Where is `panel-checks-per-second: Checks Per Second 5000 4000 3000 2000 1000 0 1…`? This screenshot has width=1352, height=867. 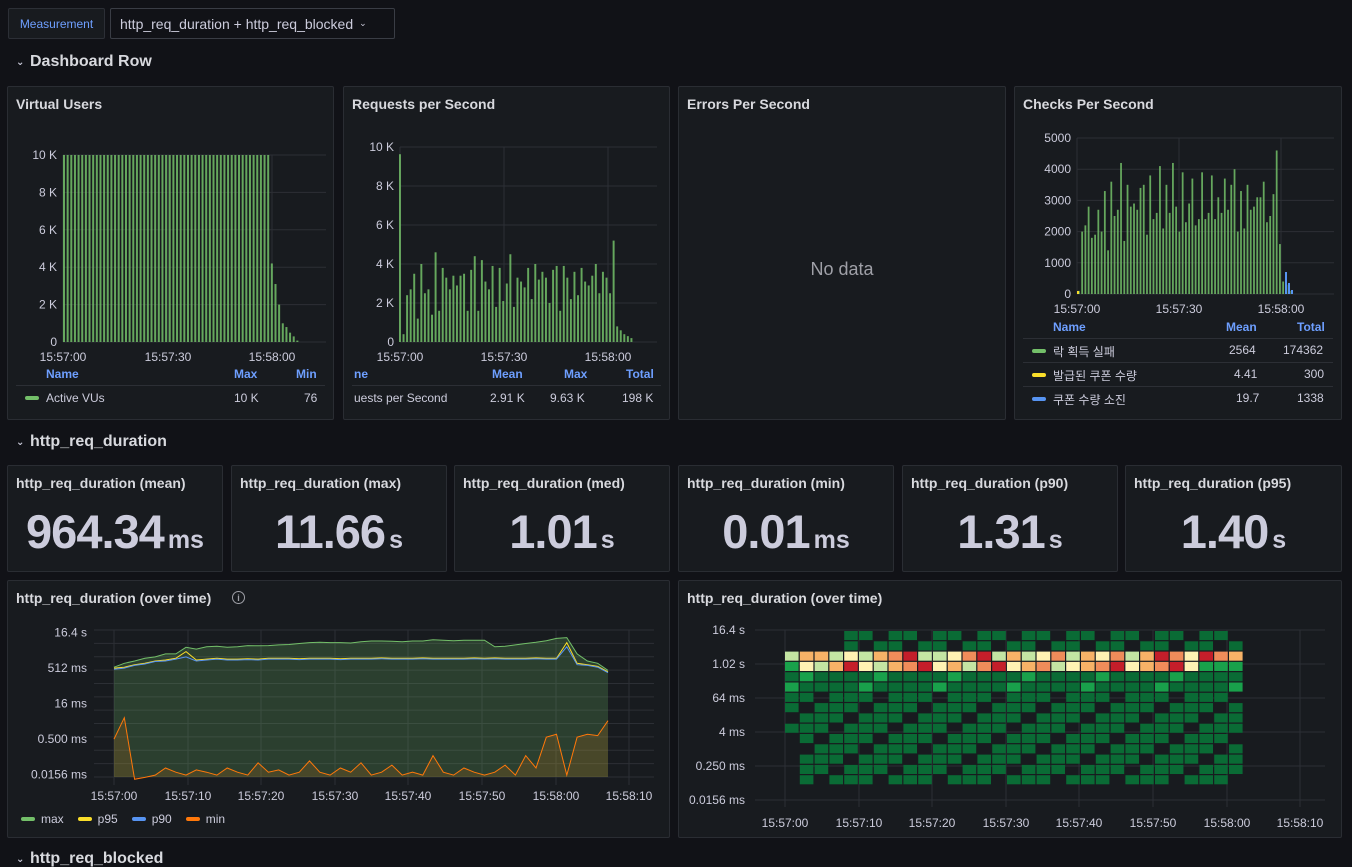 panel-checks-per-second: Checks Per Second 5000 4000 3000 2000 1000 0 1… is located at coordinates (1178, 253).